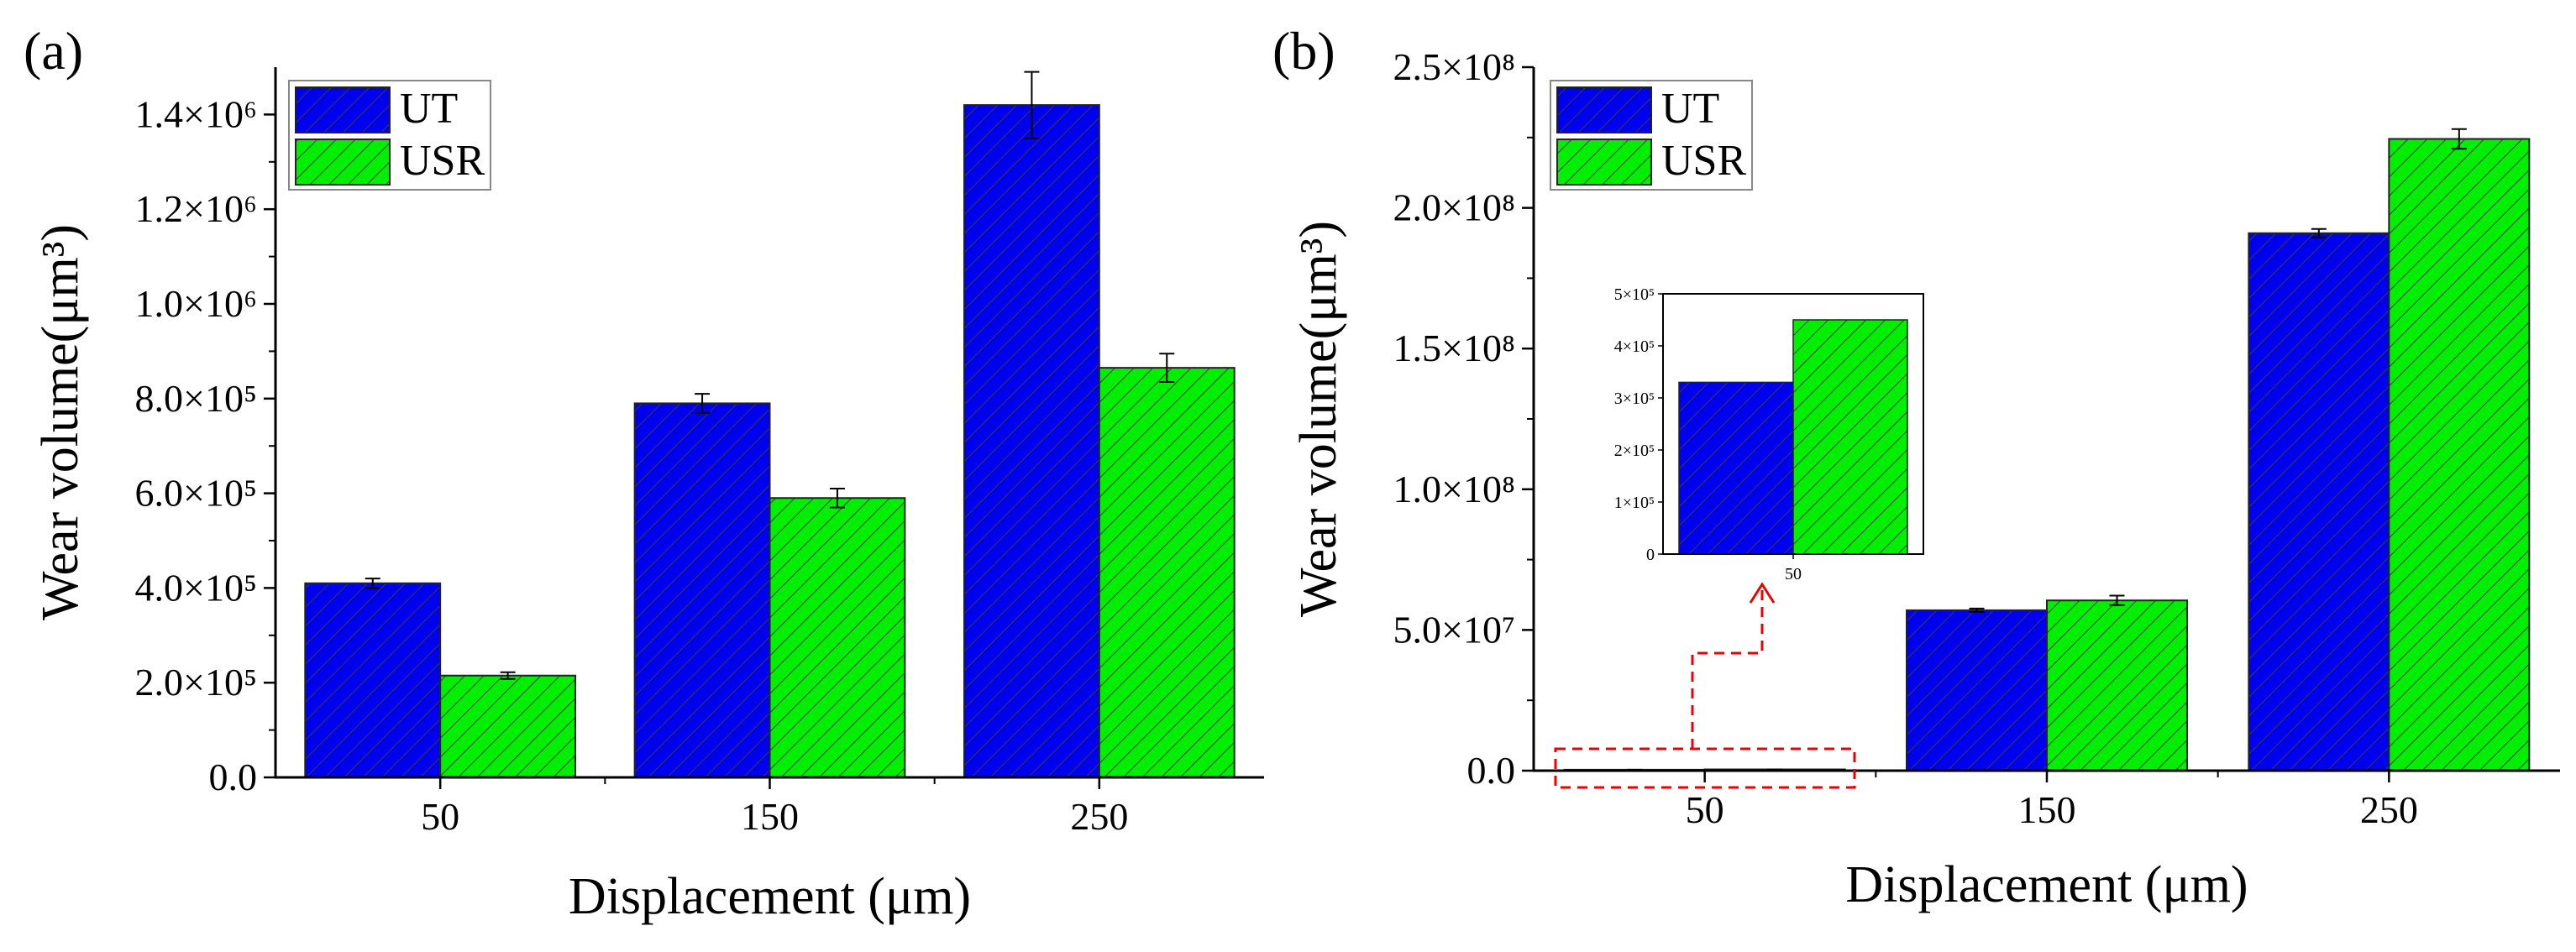  Describe the element at coordinates (1727, 668) in the screenshot. I see `zoom-connector-line` at that location.